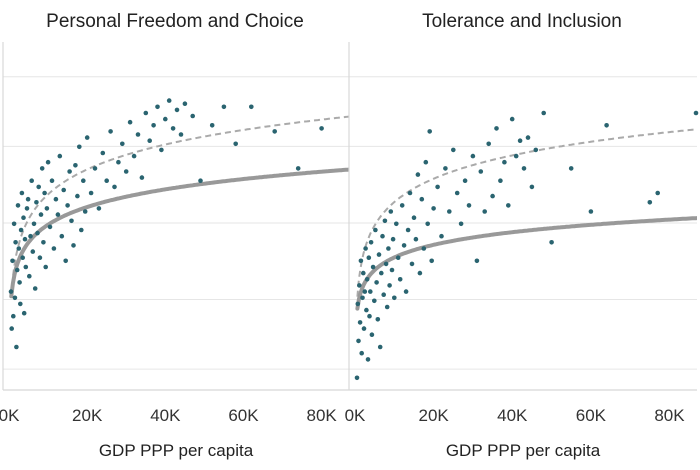 The width and height of the screenshot is (700, 470). I want to click on x-tick-label: 60K, so click(243, 415).